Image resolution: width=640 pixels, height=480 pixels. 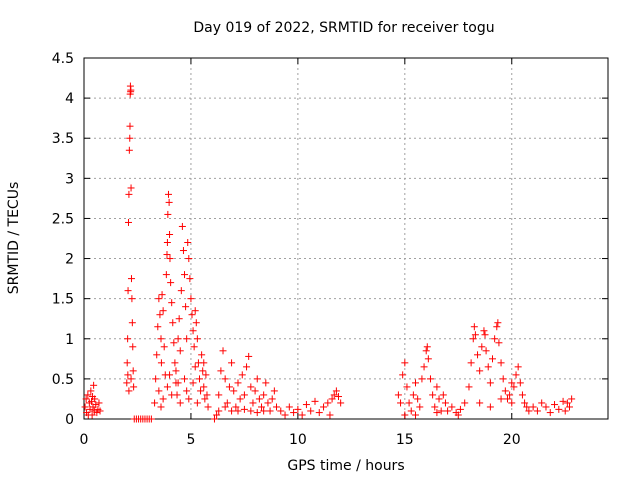 I want to click on y-tick-label: 0.5, so click(x=63, y=380).